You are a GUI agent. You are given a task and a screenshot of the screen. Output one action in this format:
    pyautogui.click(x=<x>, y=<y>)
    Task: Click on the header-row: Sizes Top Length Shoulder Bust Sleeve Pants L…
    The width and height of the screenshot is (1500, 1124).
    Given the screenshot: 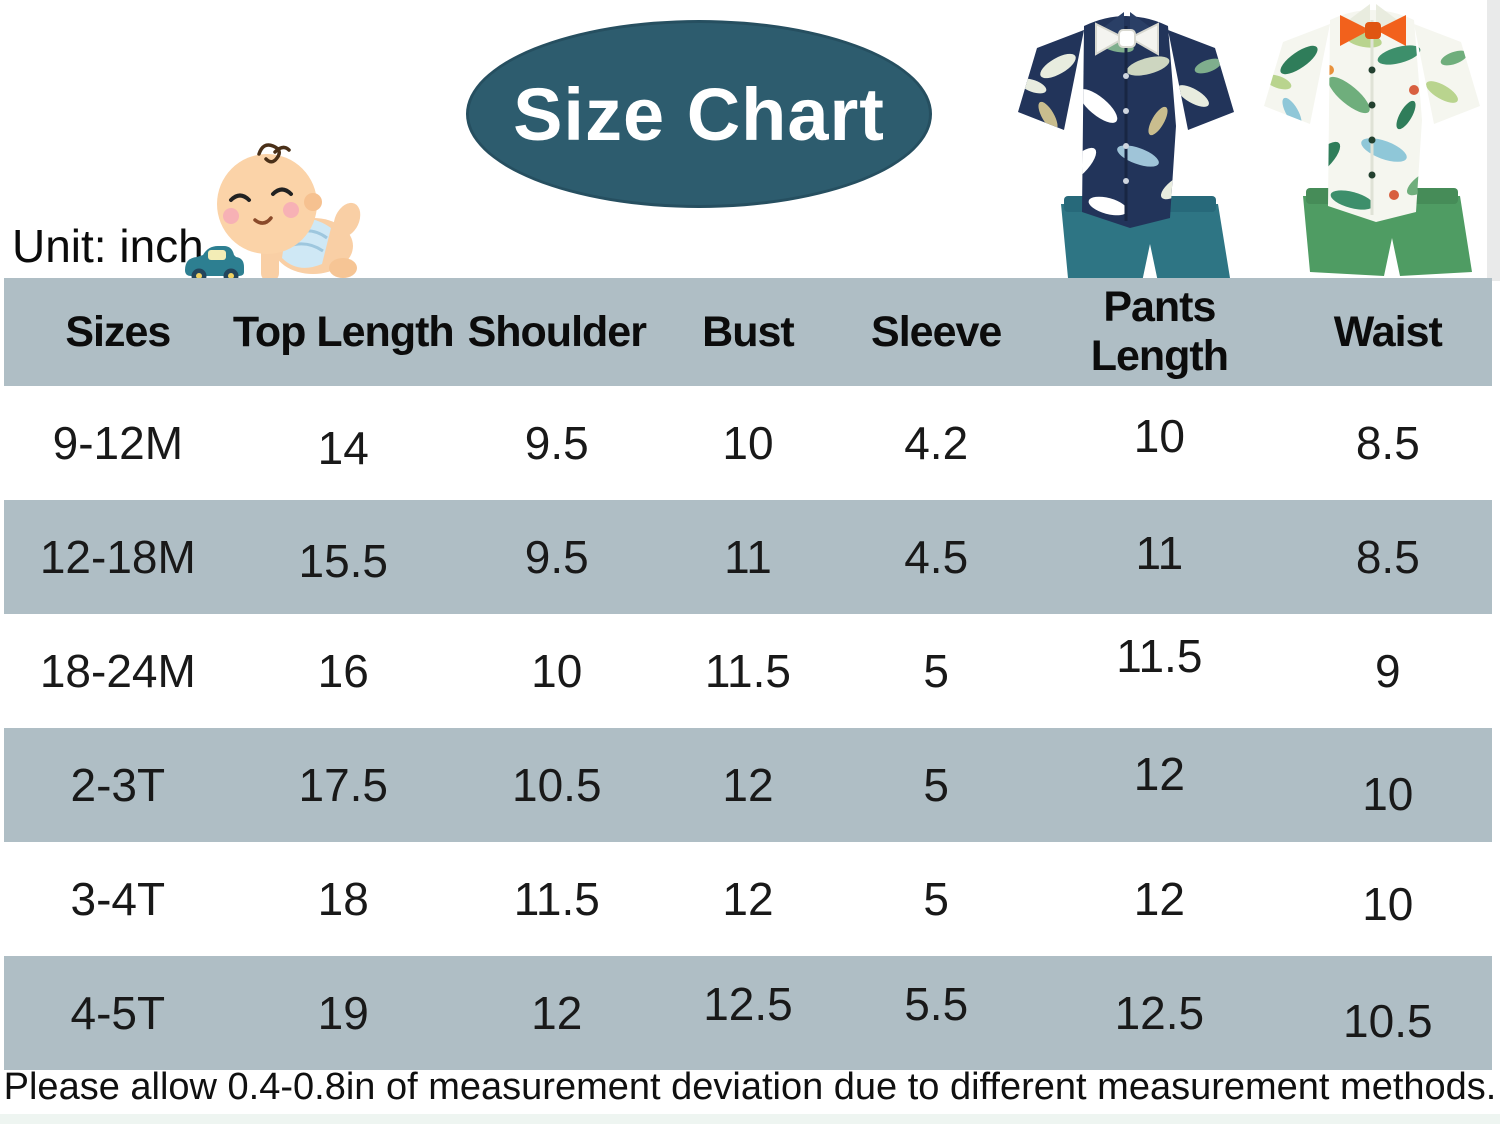 What is the action you would take?
    pyautogui.click(x=748, y=332)
    